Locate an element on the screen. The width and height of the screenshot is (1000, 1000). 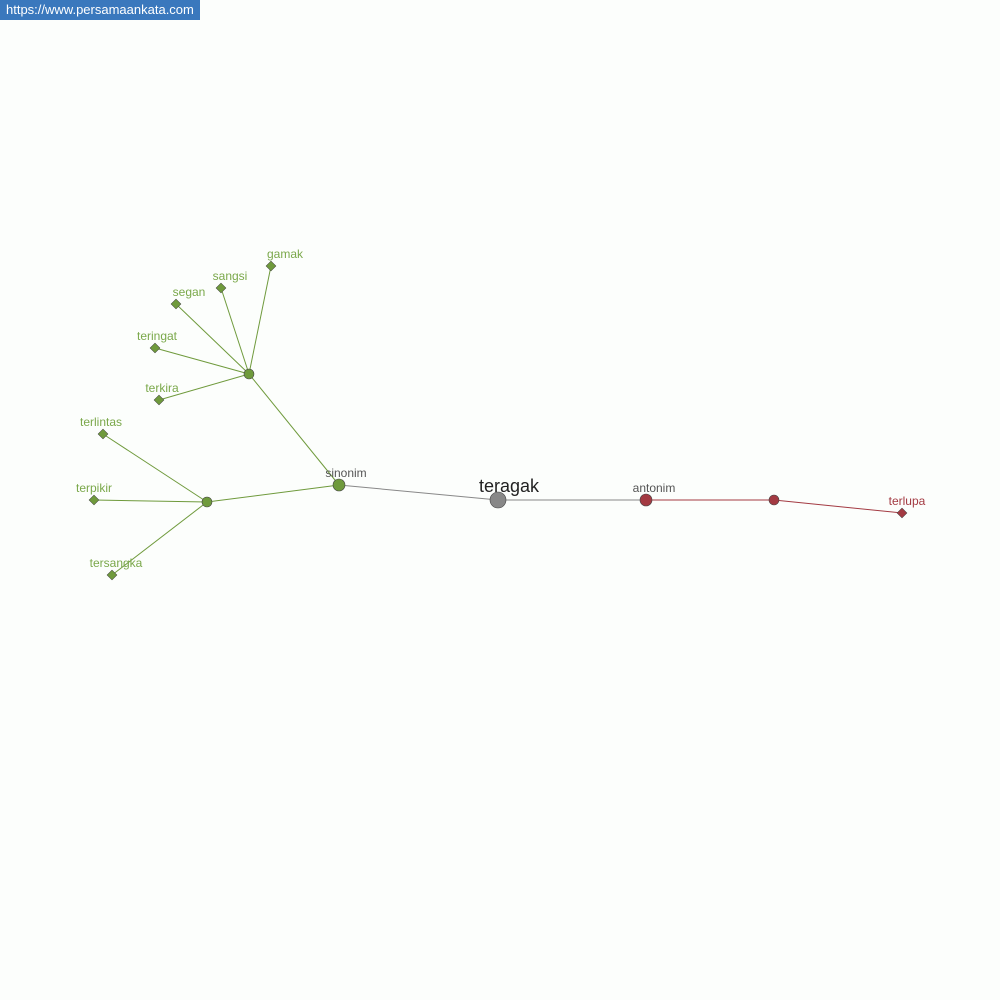
edge-synonym-sangsi is located at coordinates (235, 331).